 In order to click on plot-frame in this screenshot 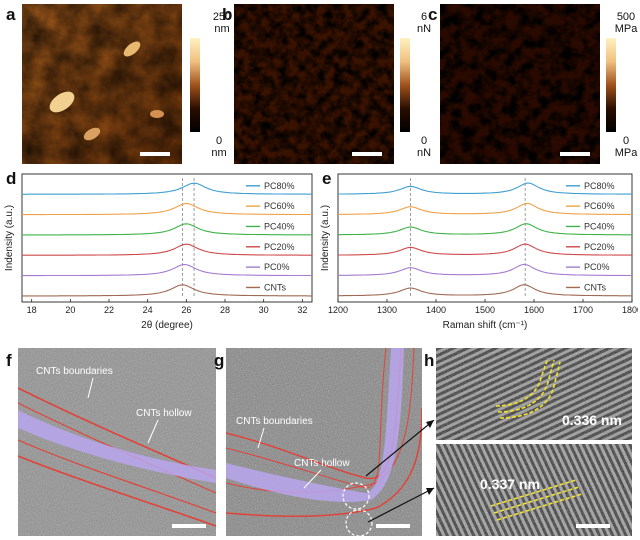, I will do `click(167, 238)`.